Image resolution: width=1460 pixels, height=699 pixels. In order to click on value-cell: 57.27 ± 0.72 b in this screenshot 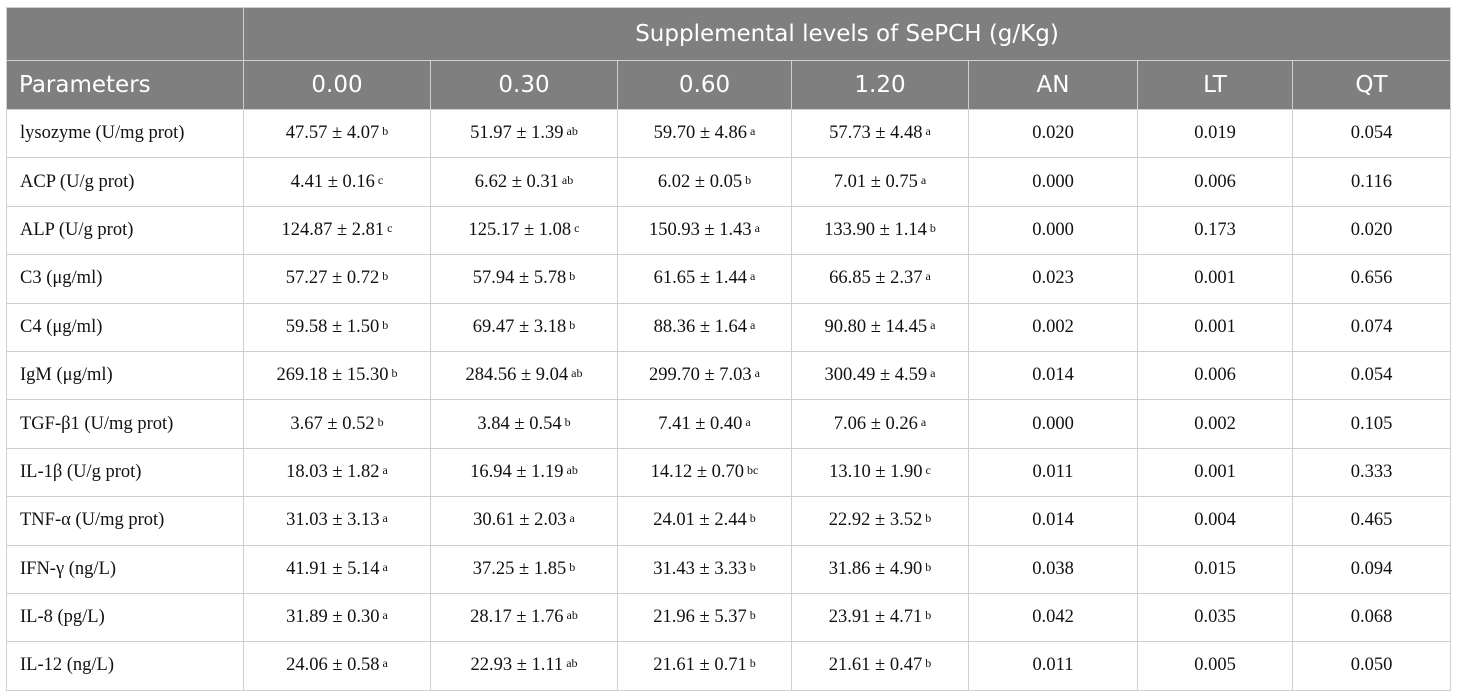, I will do `click(337, 279)`.